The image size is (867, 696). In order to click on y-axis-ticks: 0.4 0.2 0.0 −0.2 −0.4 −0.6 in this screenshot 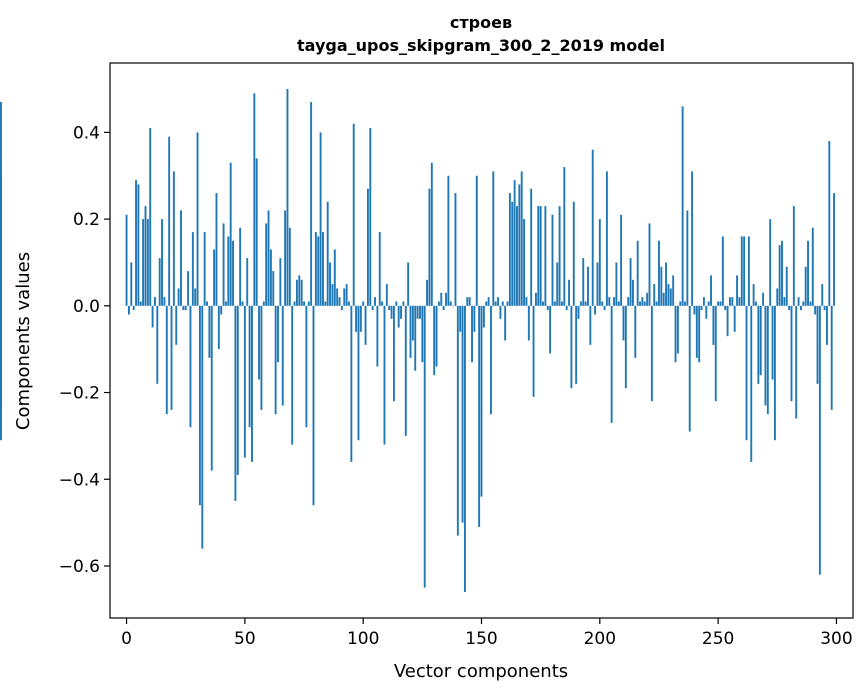, I will do `click(84, 350)`.